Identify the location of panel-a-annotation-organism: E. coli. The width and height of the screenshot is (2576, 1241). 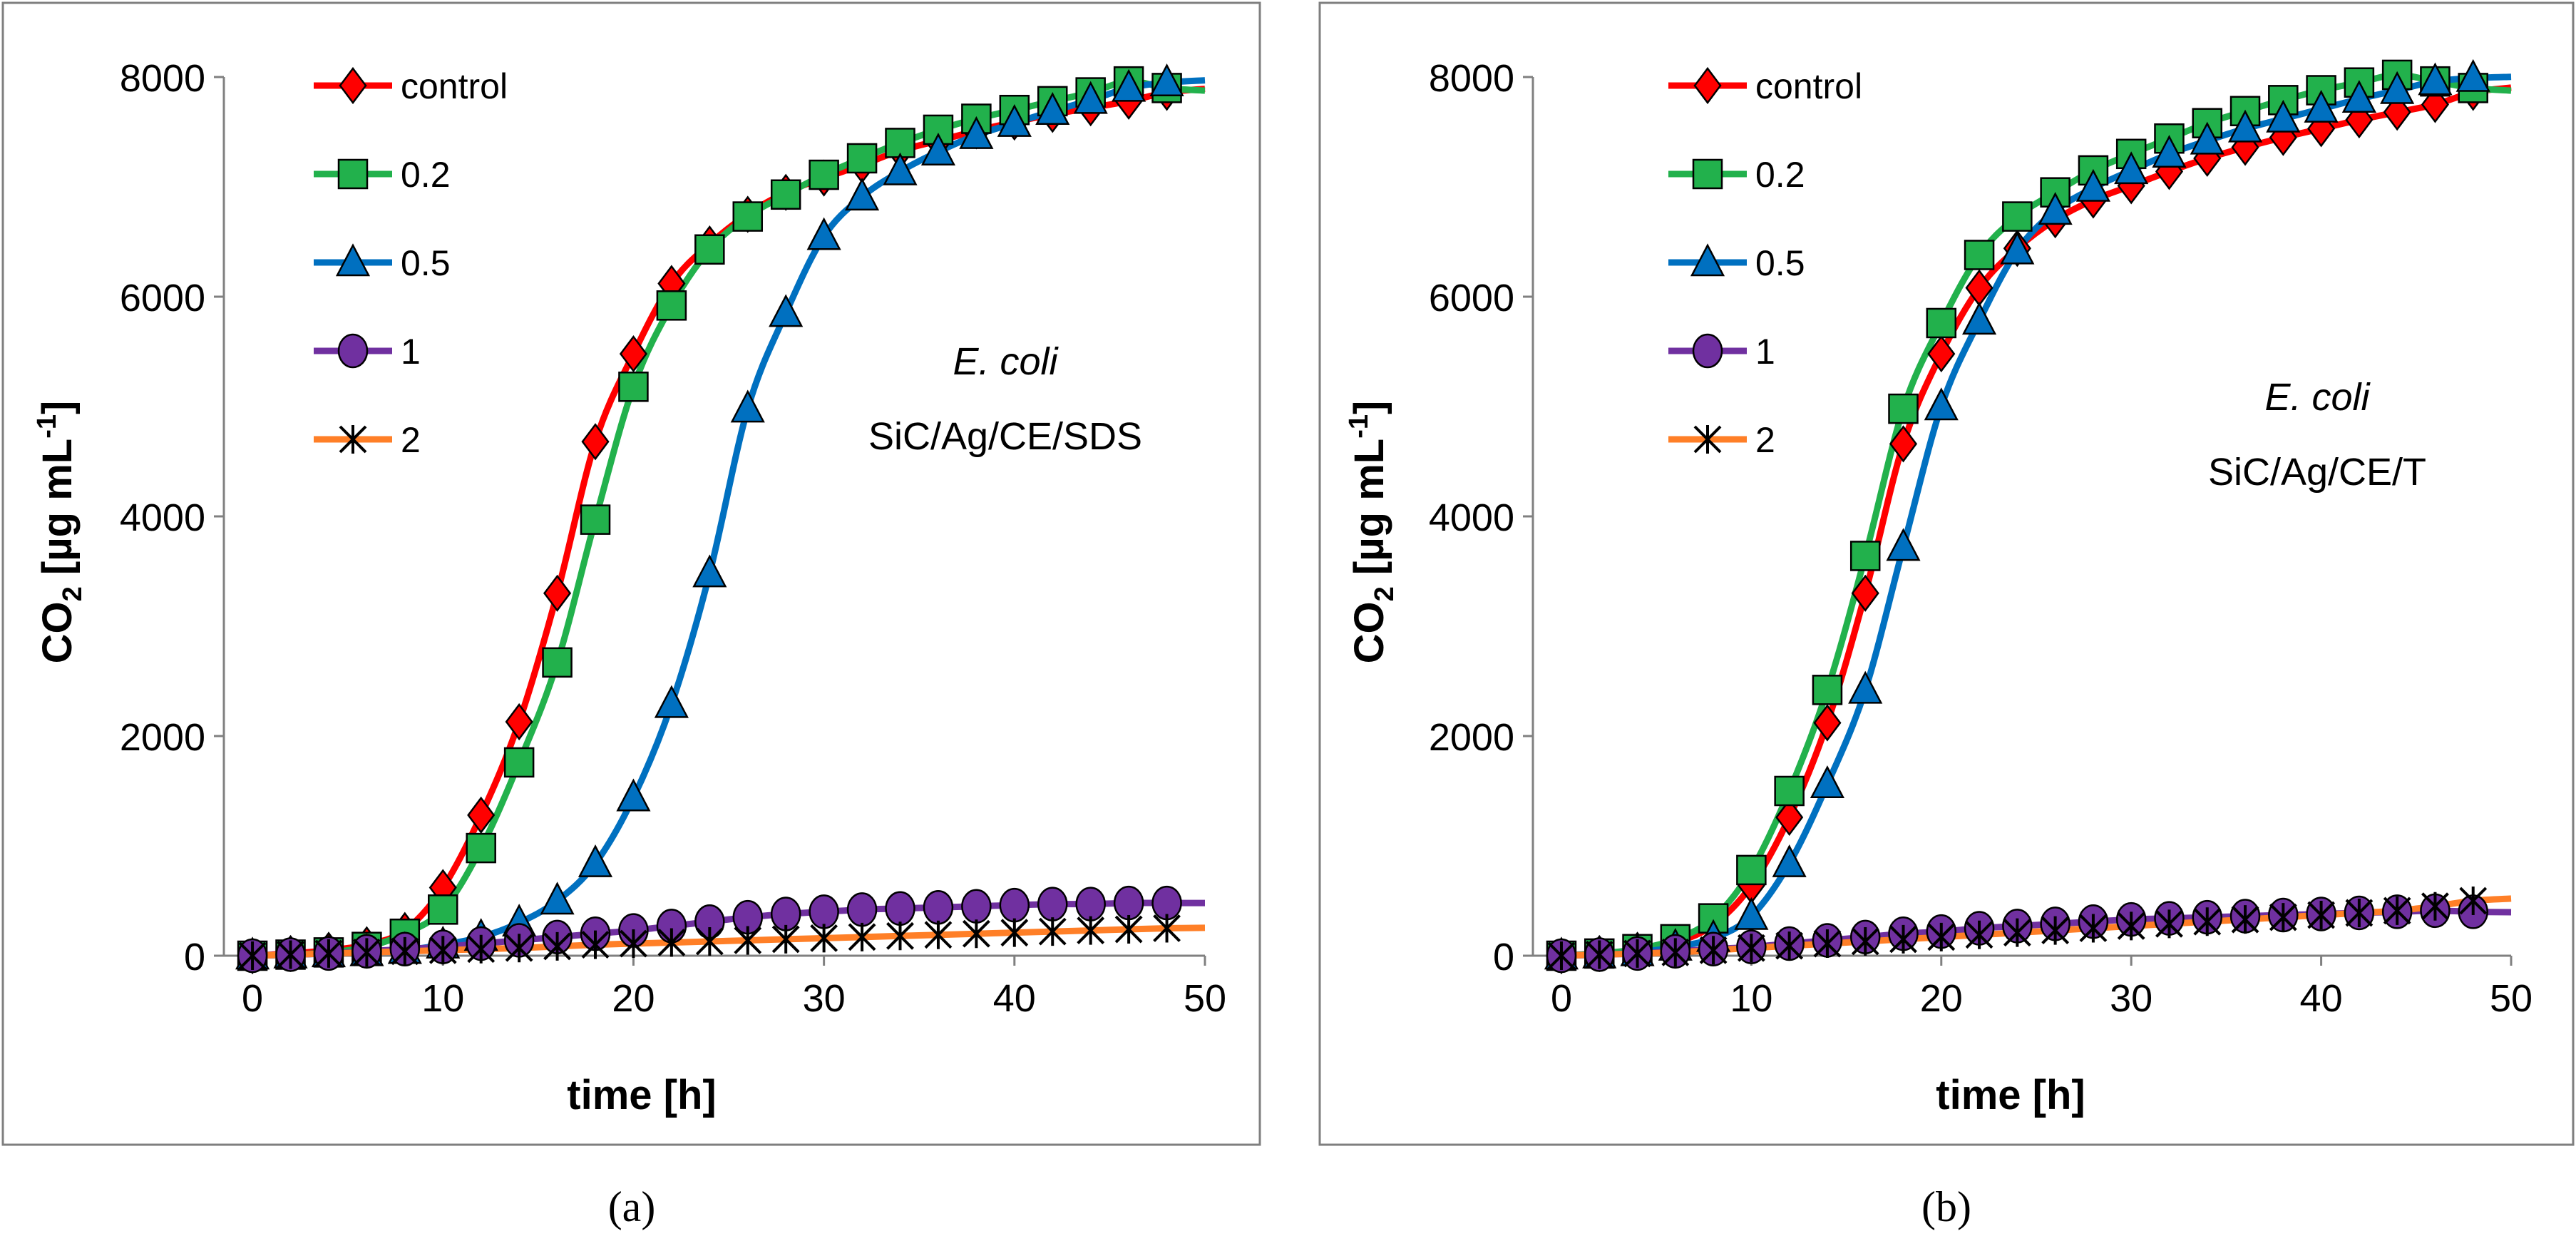
(1006, 362).